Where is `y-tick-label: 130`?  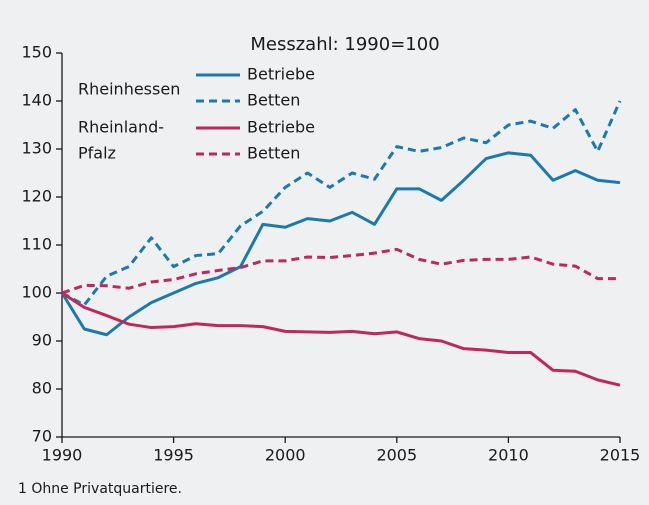
y-tick-label: 130 is located at coordinates (36, 148).